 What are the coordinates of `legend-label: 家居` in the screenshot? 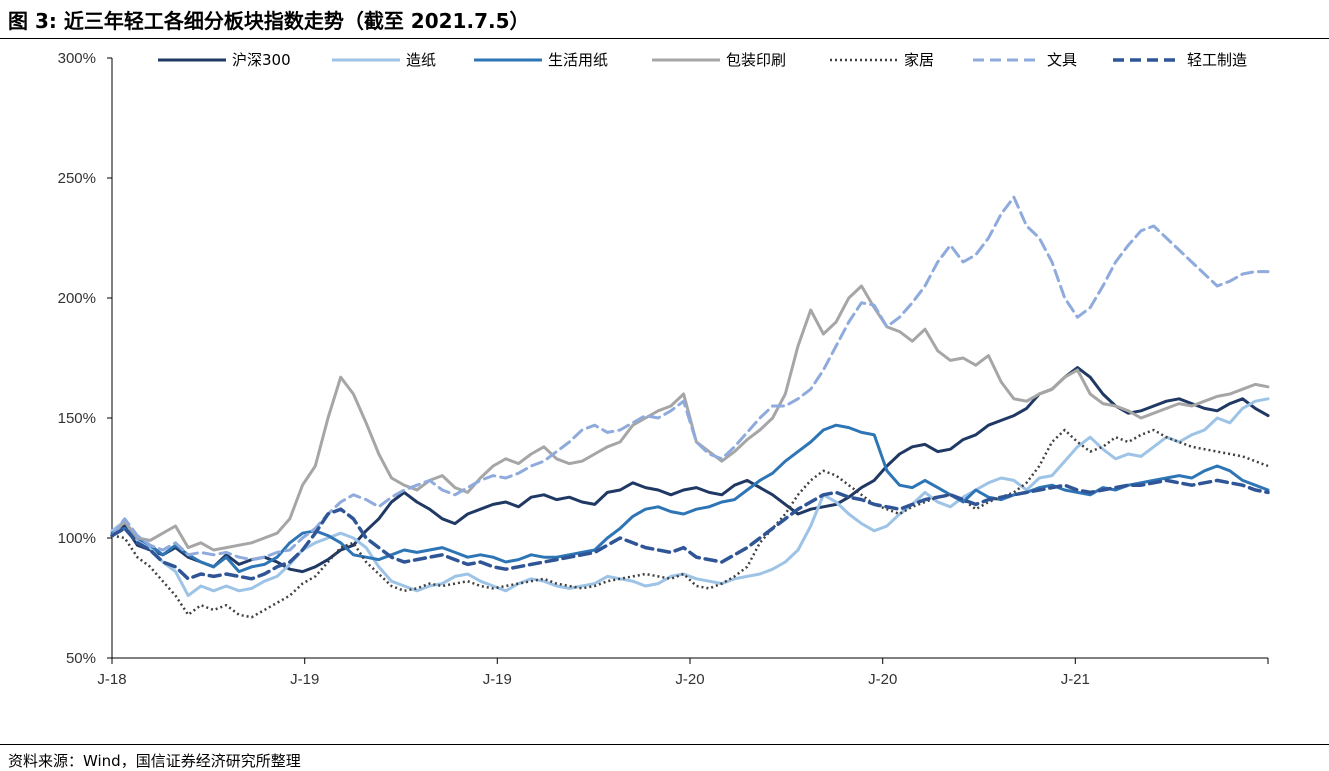 It's located at (919, 60).